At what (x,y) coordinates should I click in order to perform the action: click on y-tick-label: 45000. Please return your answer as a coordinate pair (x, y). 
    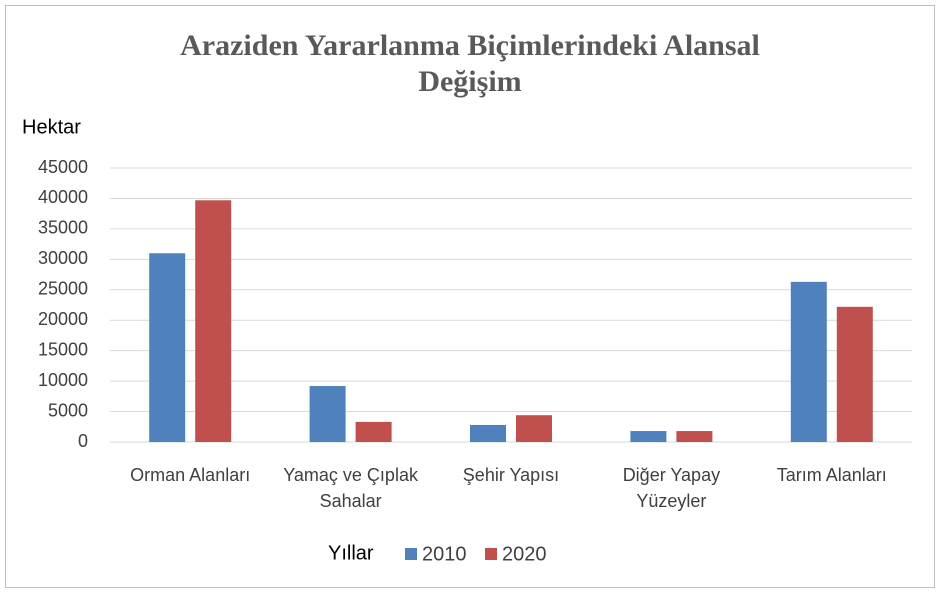
    Looking at the image, I should click on (63, 167).